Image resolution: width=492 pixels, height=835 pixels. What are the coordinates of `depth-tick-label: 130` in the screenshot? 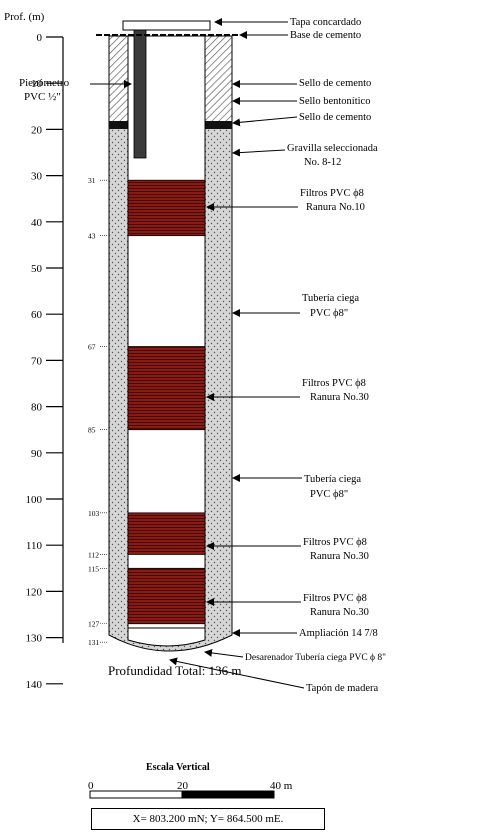 It's located at (34, 639).